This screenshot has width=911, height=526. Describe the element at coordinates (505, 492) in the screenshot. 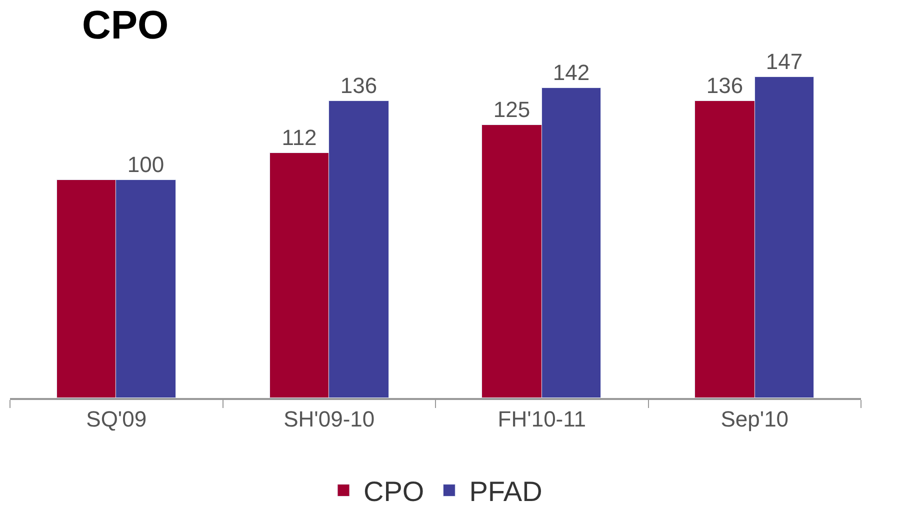

I see `legend-label: PFAD` at that location.